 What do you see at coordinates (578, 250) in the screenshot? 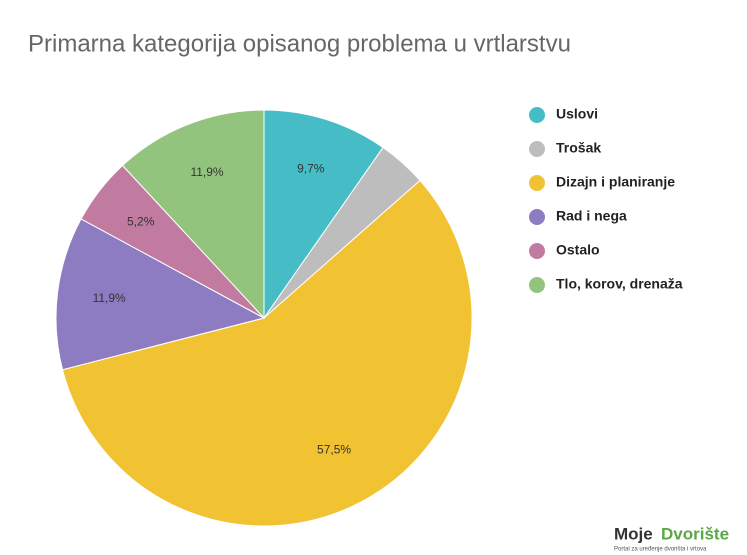
I see `legend-label: Ostalo` at bounding box center [578, 250].